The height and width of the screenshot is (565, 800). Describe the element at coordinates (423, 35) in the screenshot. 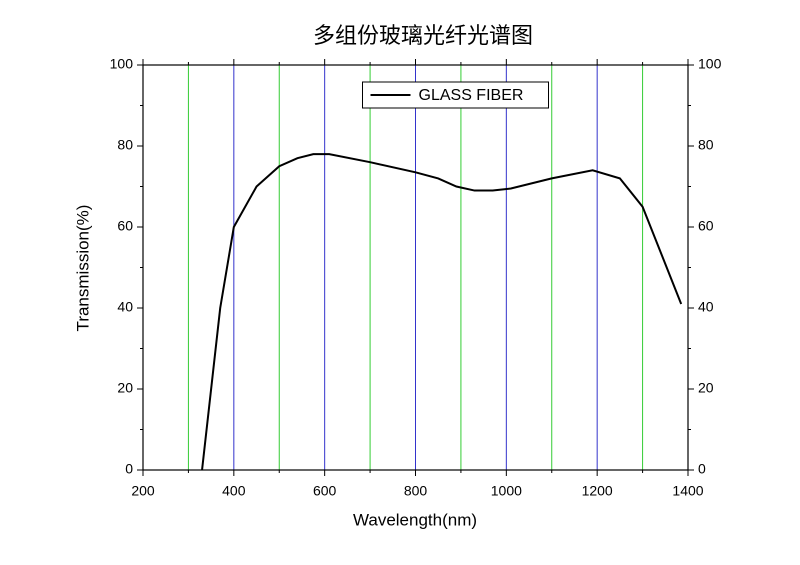

I see `chart-title: 多组份玻璃光纤光谱图` at that location.